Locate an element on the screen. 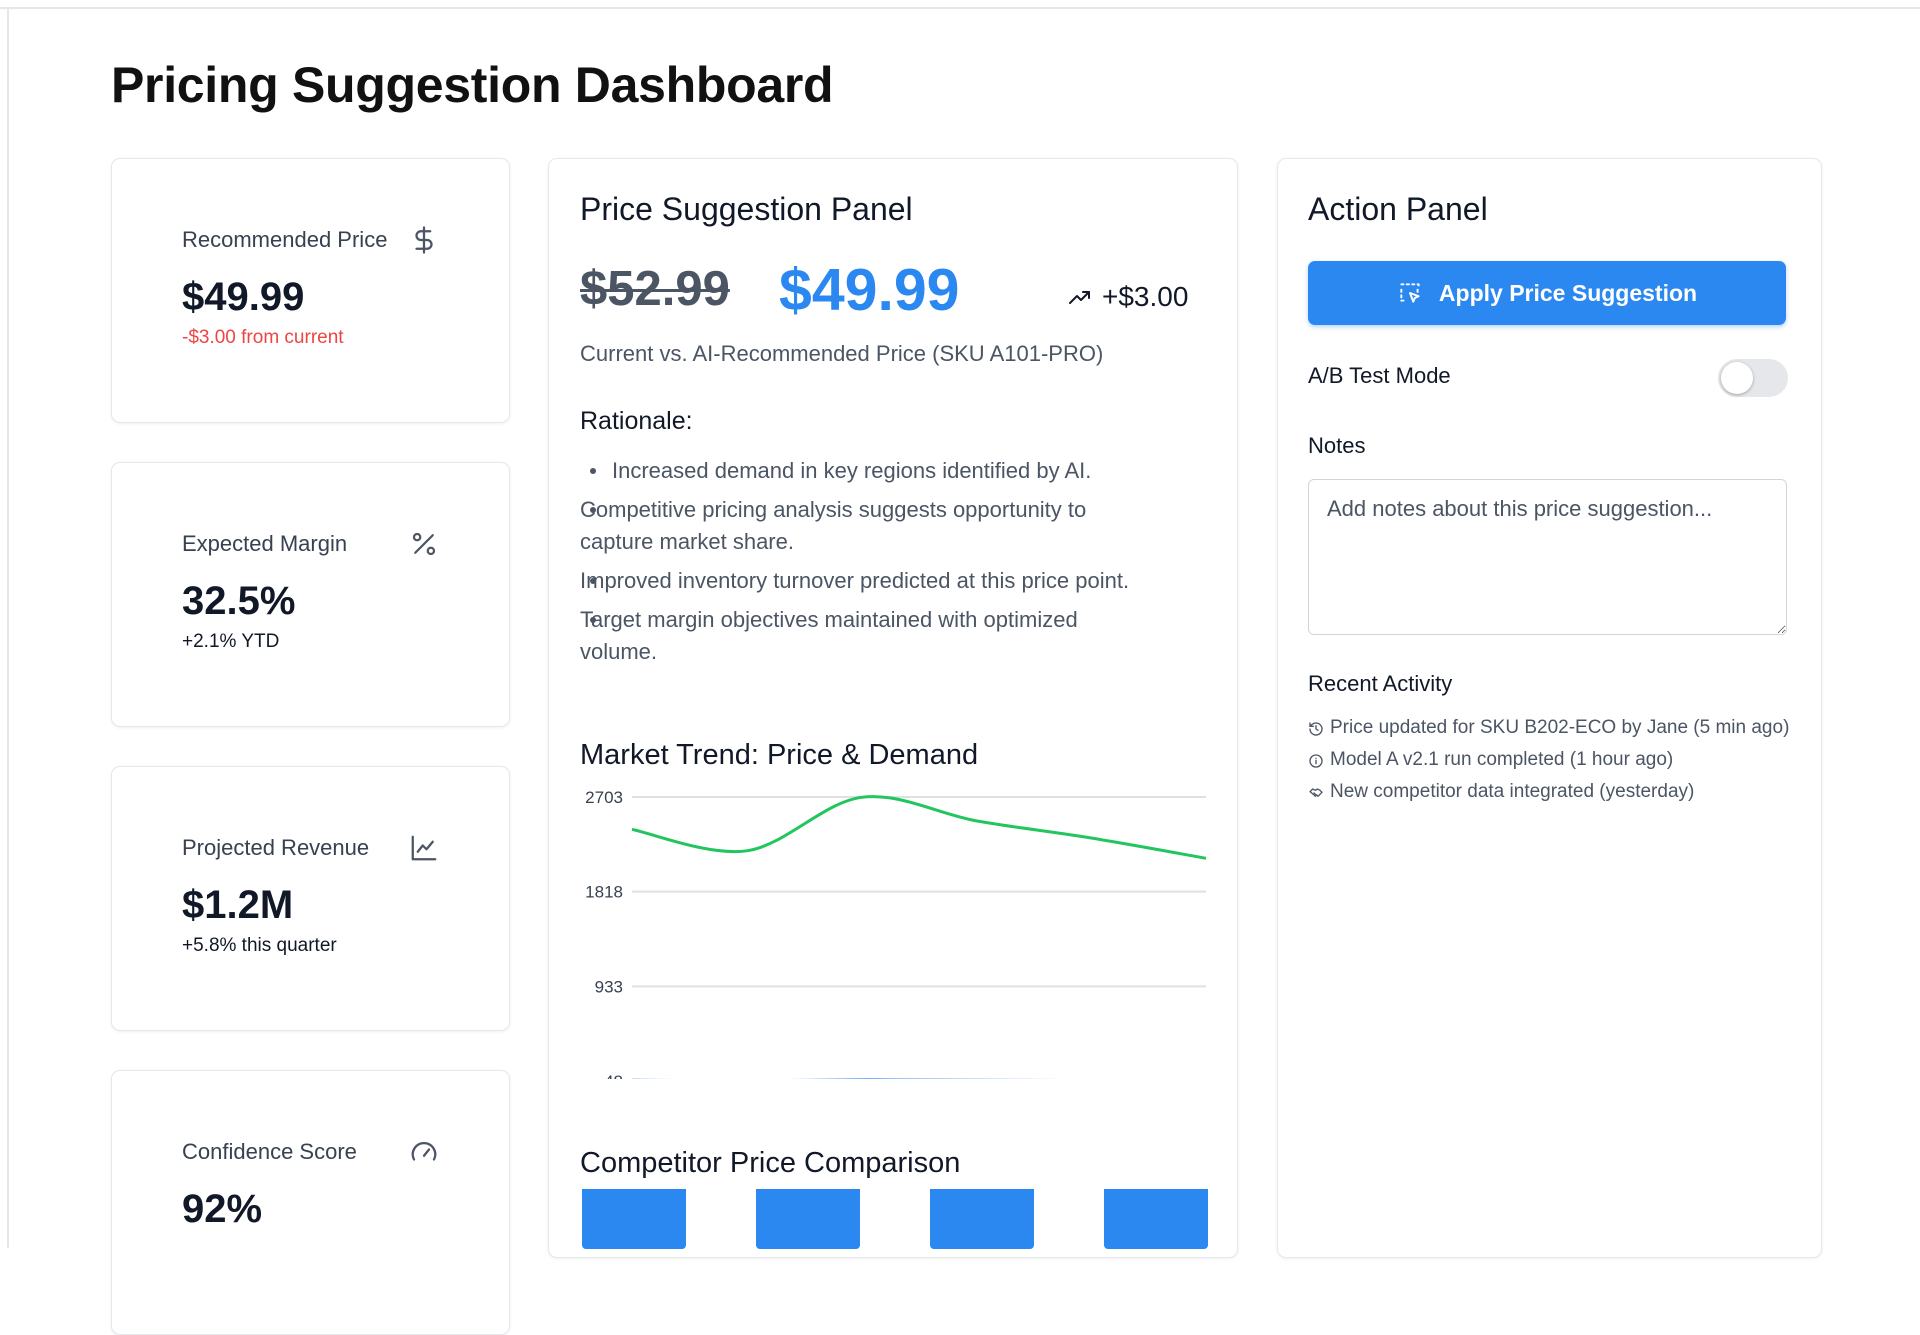 The width and height of the screenshot is (1920, 1335). kpi-label: Projected Revenue is located at coordinates (276, 847).